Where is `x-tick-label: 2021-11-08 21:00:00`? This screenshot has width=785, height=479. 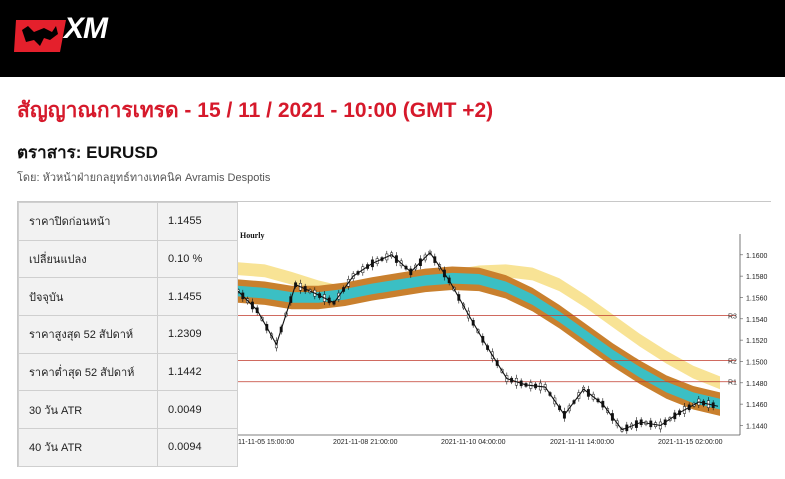
x-tick-label: 2021-11-08 21:00:00 is located at coordinates (365, 442).